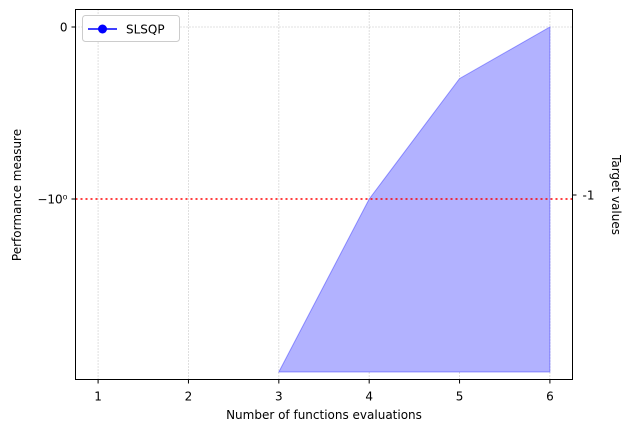 This screenshot has width=633, height=432. What do you see at coordinates (589, 196) in the screenshot?
I see `right-y-tick-label: -1` at bounding box center [589, 196].